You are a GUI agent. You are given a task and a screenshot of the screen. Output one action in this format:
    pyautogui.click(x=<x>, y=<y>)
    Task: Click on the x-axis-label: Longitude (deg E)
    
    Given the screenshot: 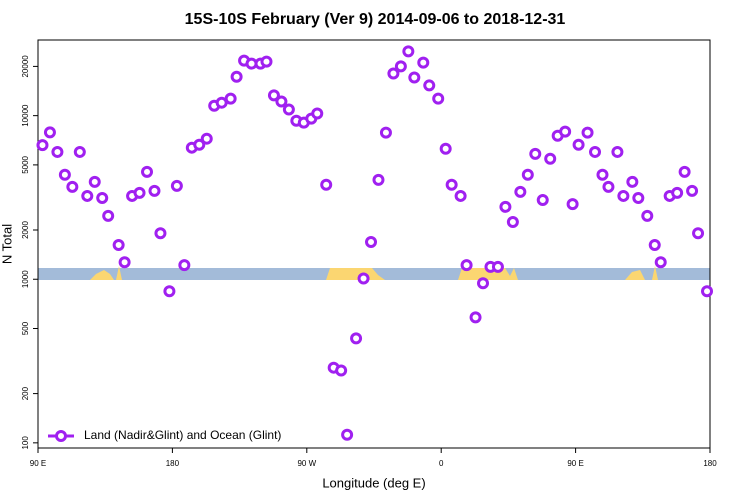 What is the action you would take?
    pyautogui.click(x=373, y=482)
    